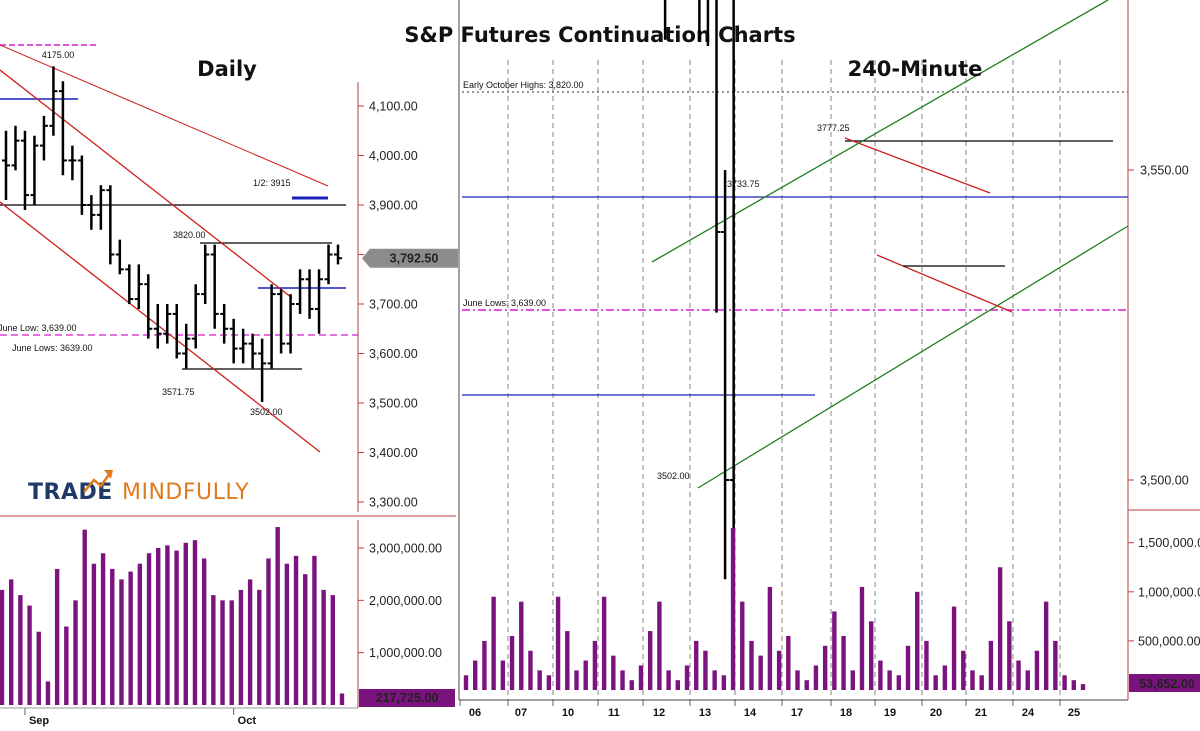 The image size is (1200, 731). What do you see at coordinates (1164, 171) in the screenshot?
I see `intra-y-tick-label: 3,550.00` at bounding box center [1164, 171].